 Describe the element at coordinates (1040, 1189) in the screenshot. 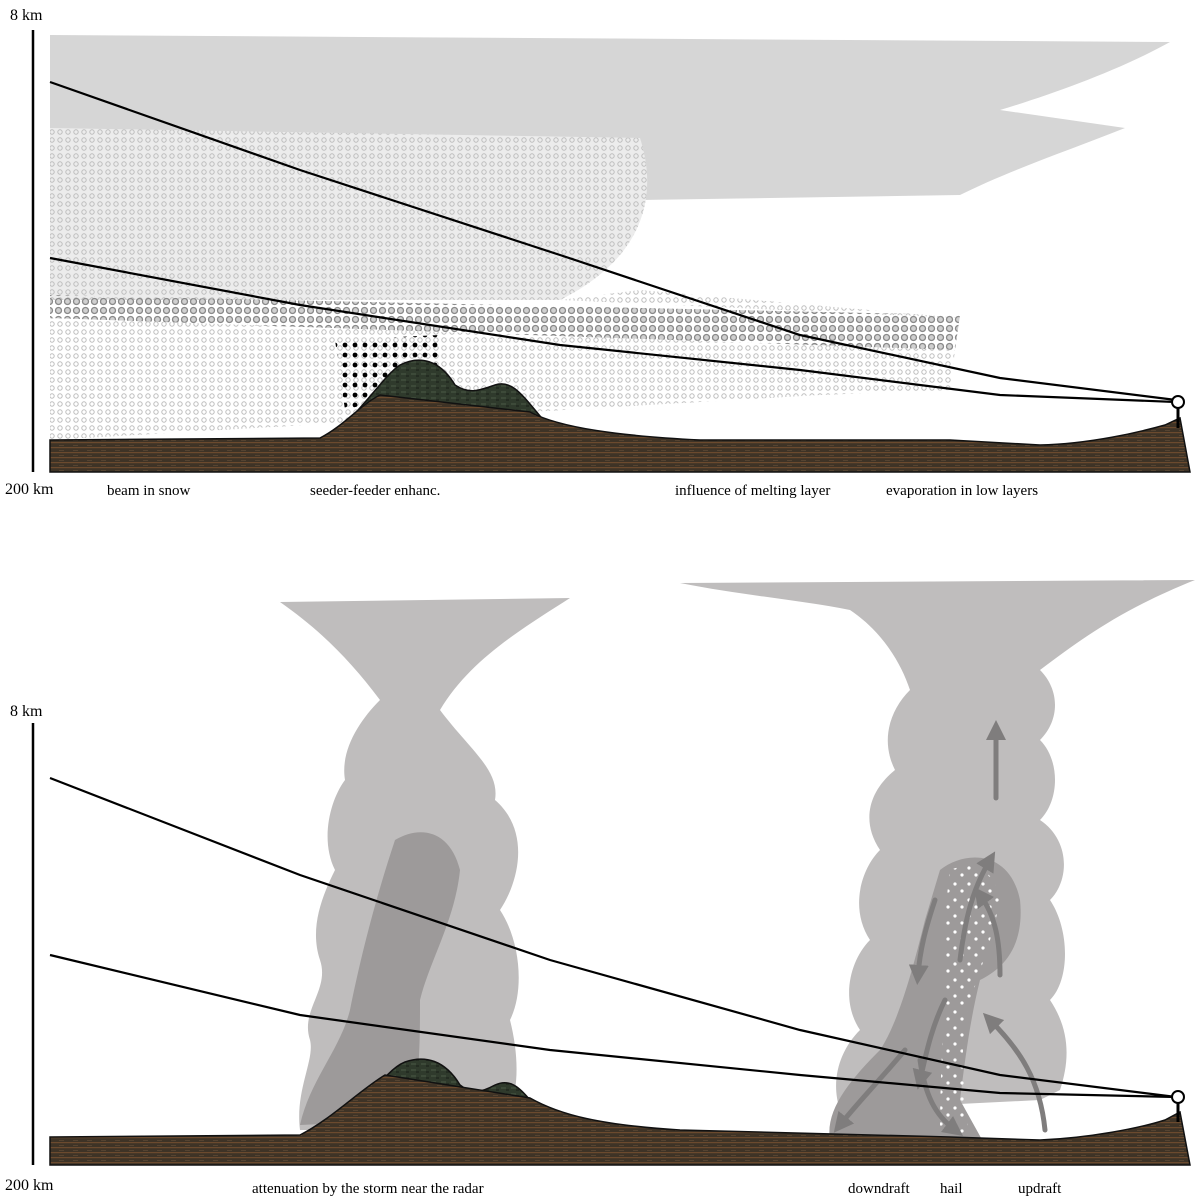

I see `annotation-updraft: updraft` at that location.